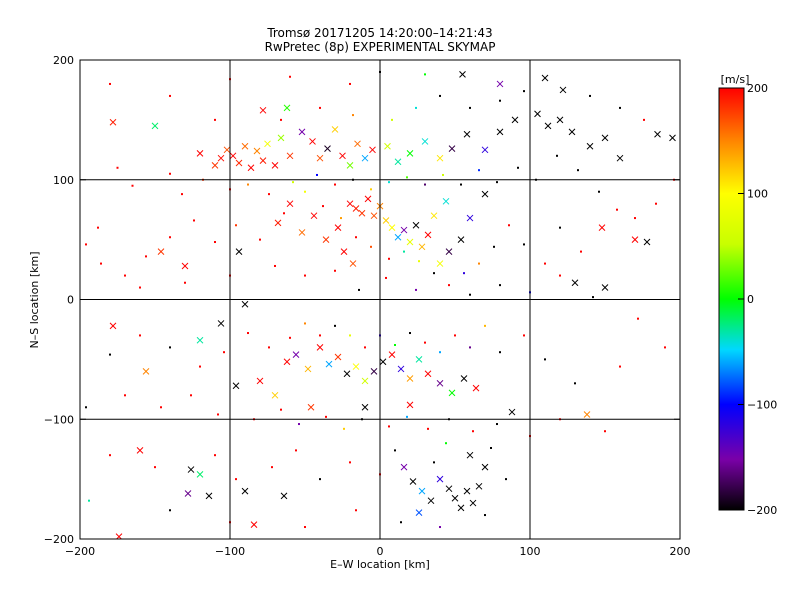 The width and height of the screenshot is (800, 604). I want to click on x-axis-label: E–W location [km], so click(380, 564).